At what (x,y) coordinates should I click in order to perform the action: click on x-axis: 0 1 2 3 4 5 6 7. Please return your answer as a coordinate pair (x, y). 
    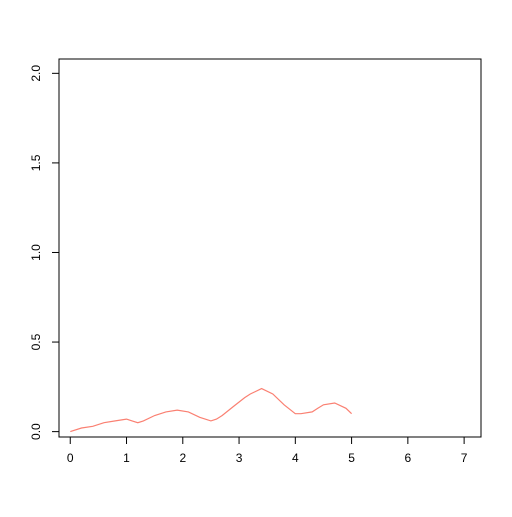
    Looking at the image, I should click on (267, 451).